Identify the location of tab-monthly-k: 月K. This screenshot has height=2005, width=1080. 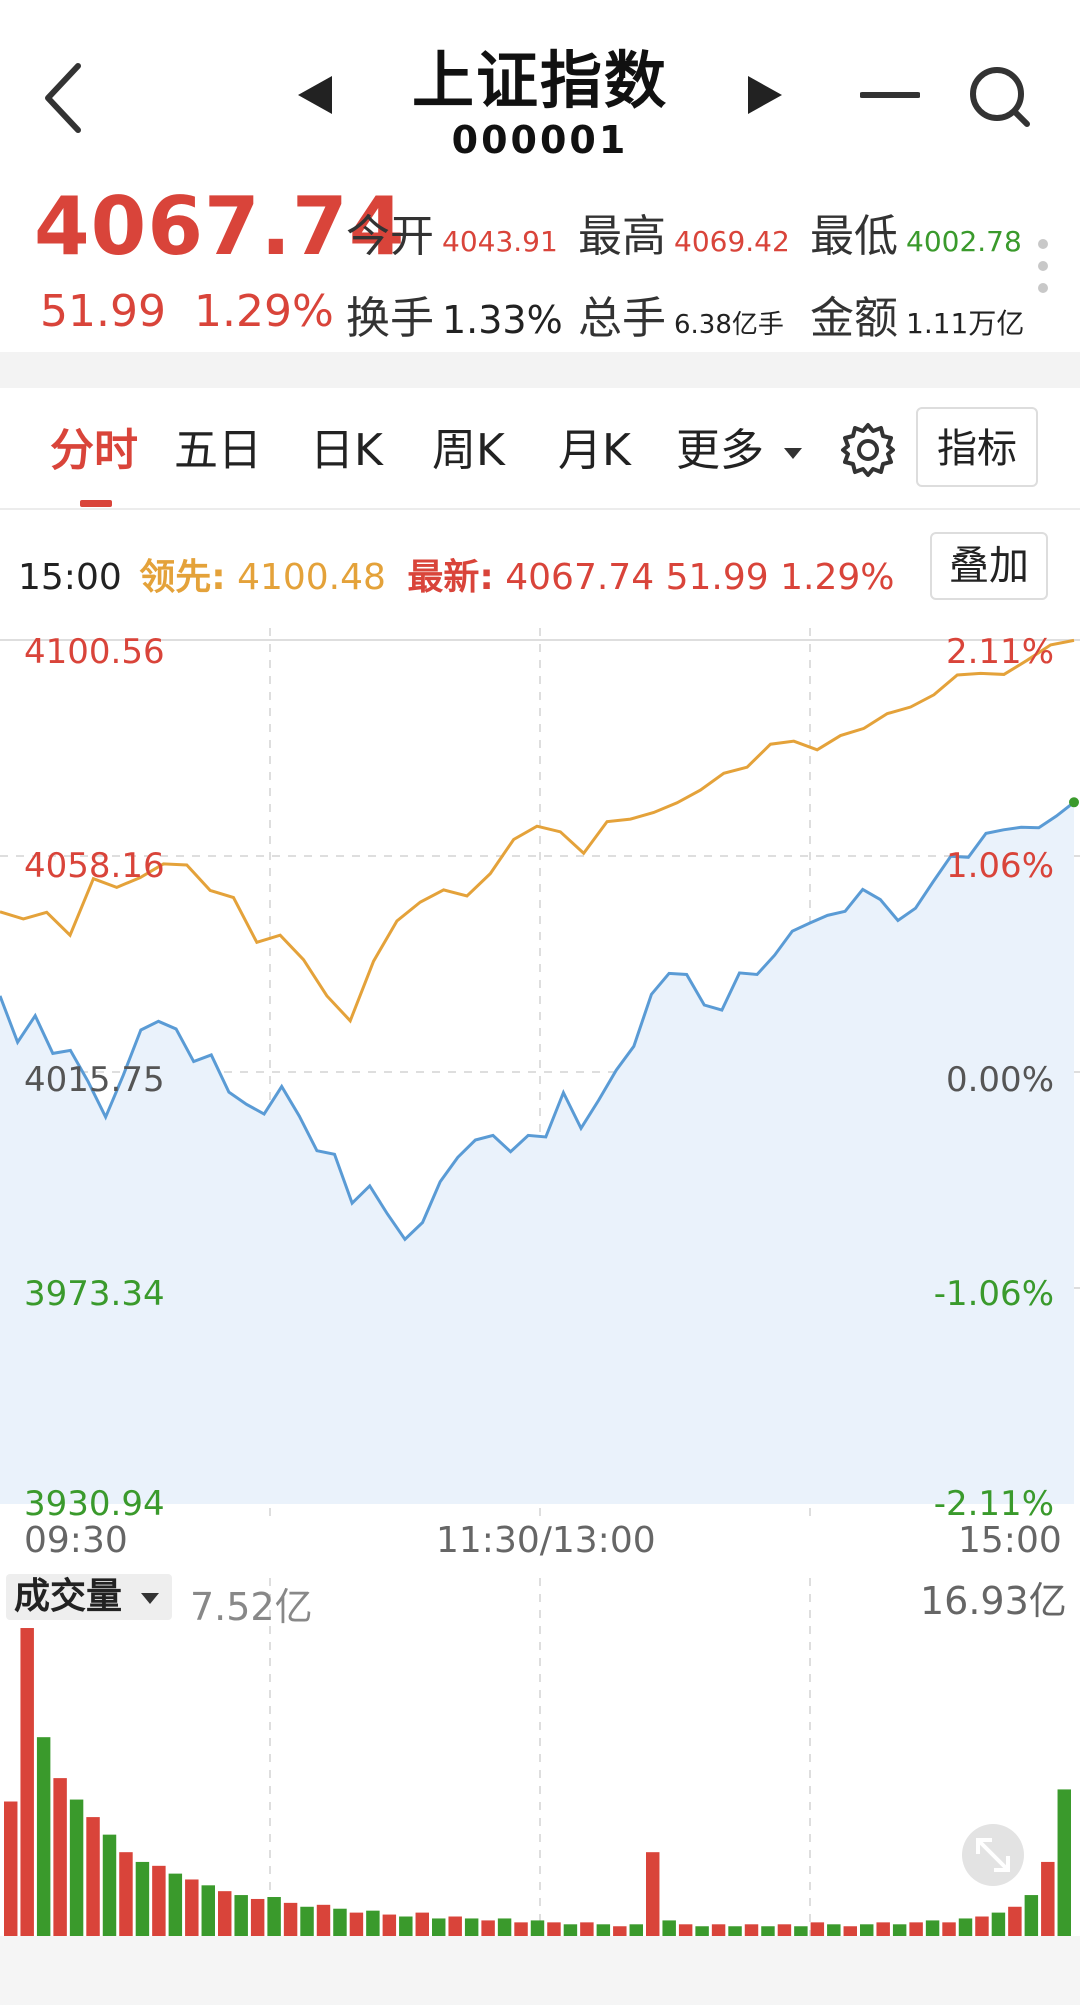
(594, 450).